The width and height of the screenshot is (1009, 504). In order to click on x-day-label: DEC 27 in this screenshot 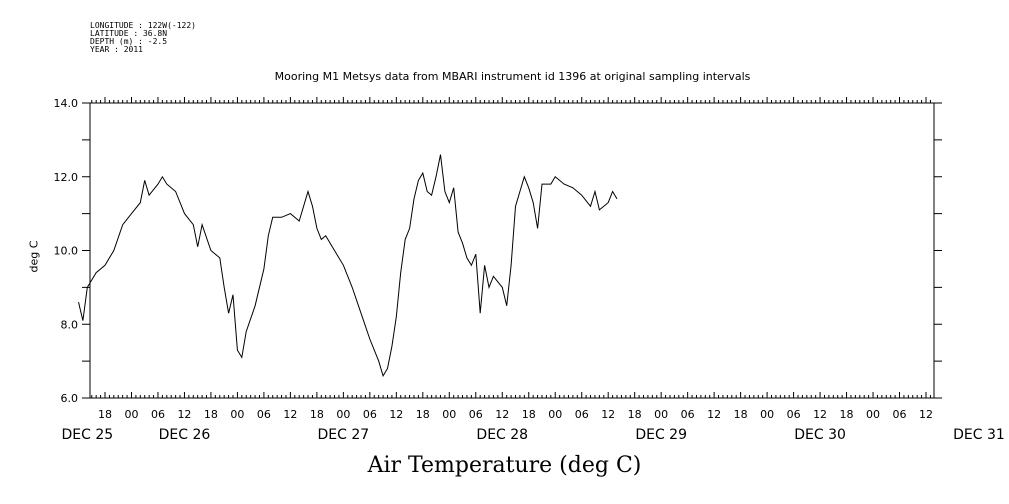, I will do `click(344, 435)`.